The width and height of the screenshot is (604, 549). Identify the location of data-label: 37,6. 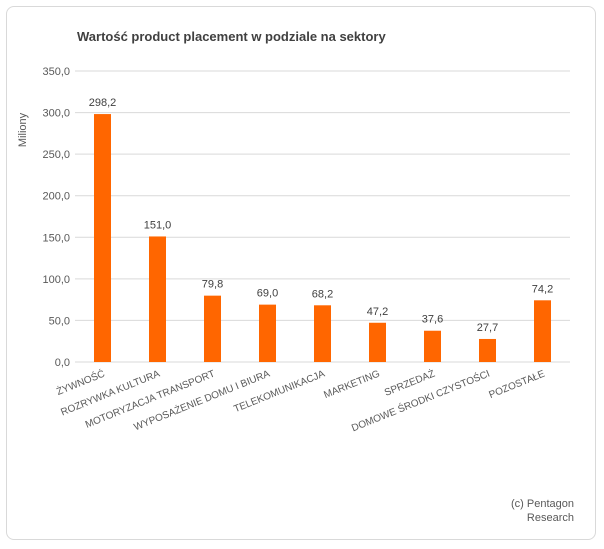
(432, 320).